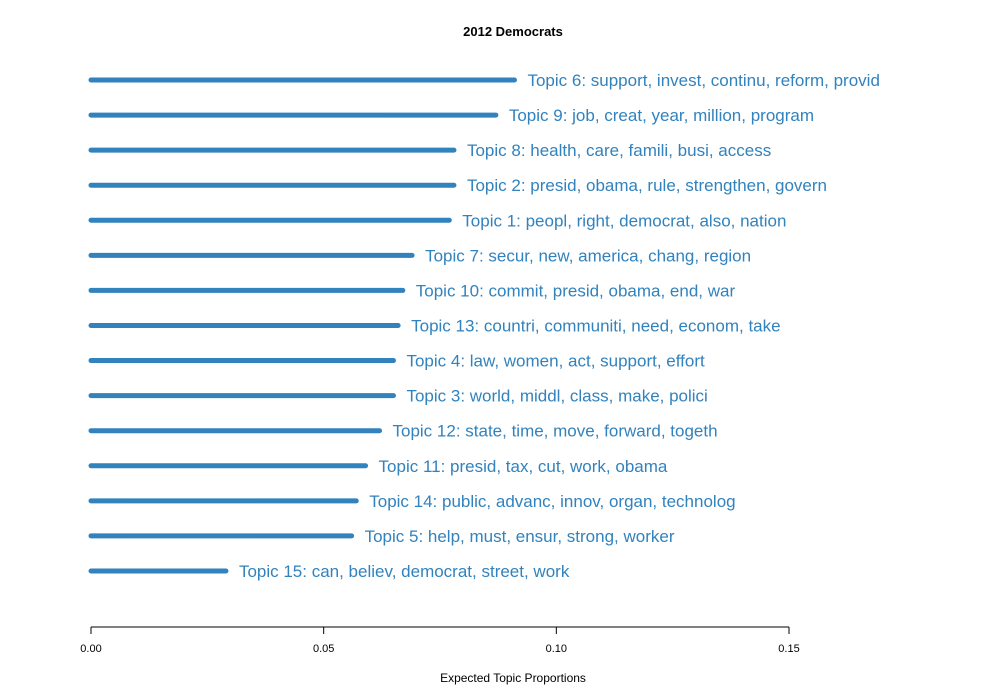 The height and width of the screenshot is (700, 1000). I want to click on bar-label-12: Topic 11: presid, tax, cut, work, obama, so click(523, 466).